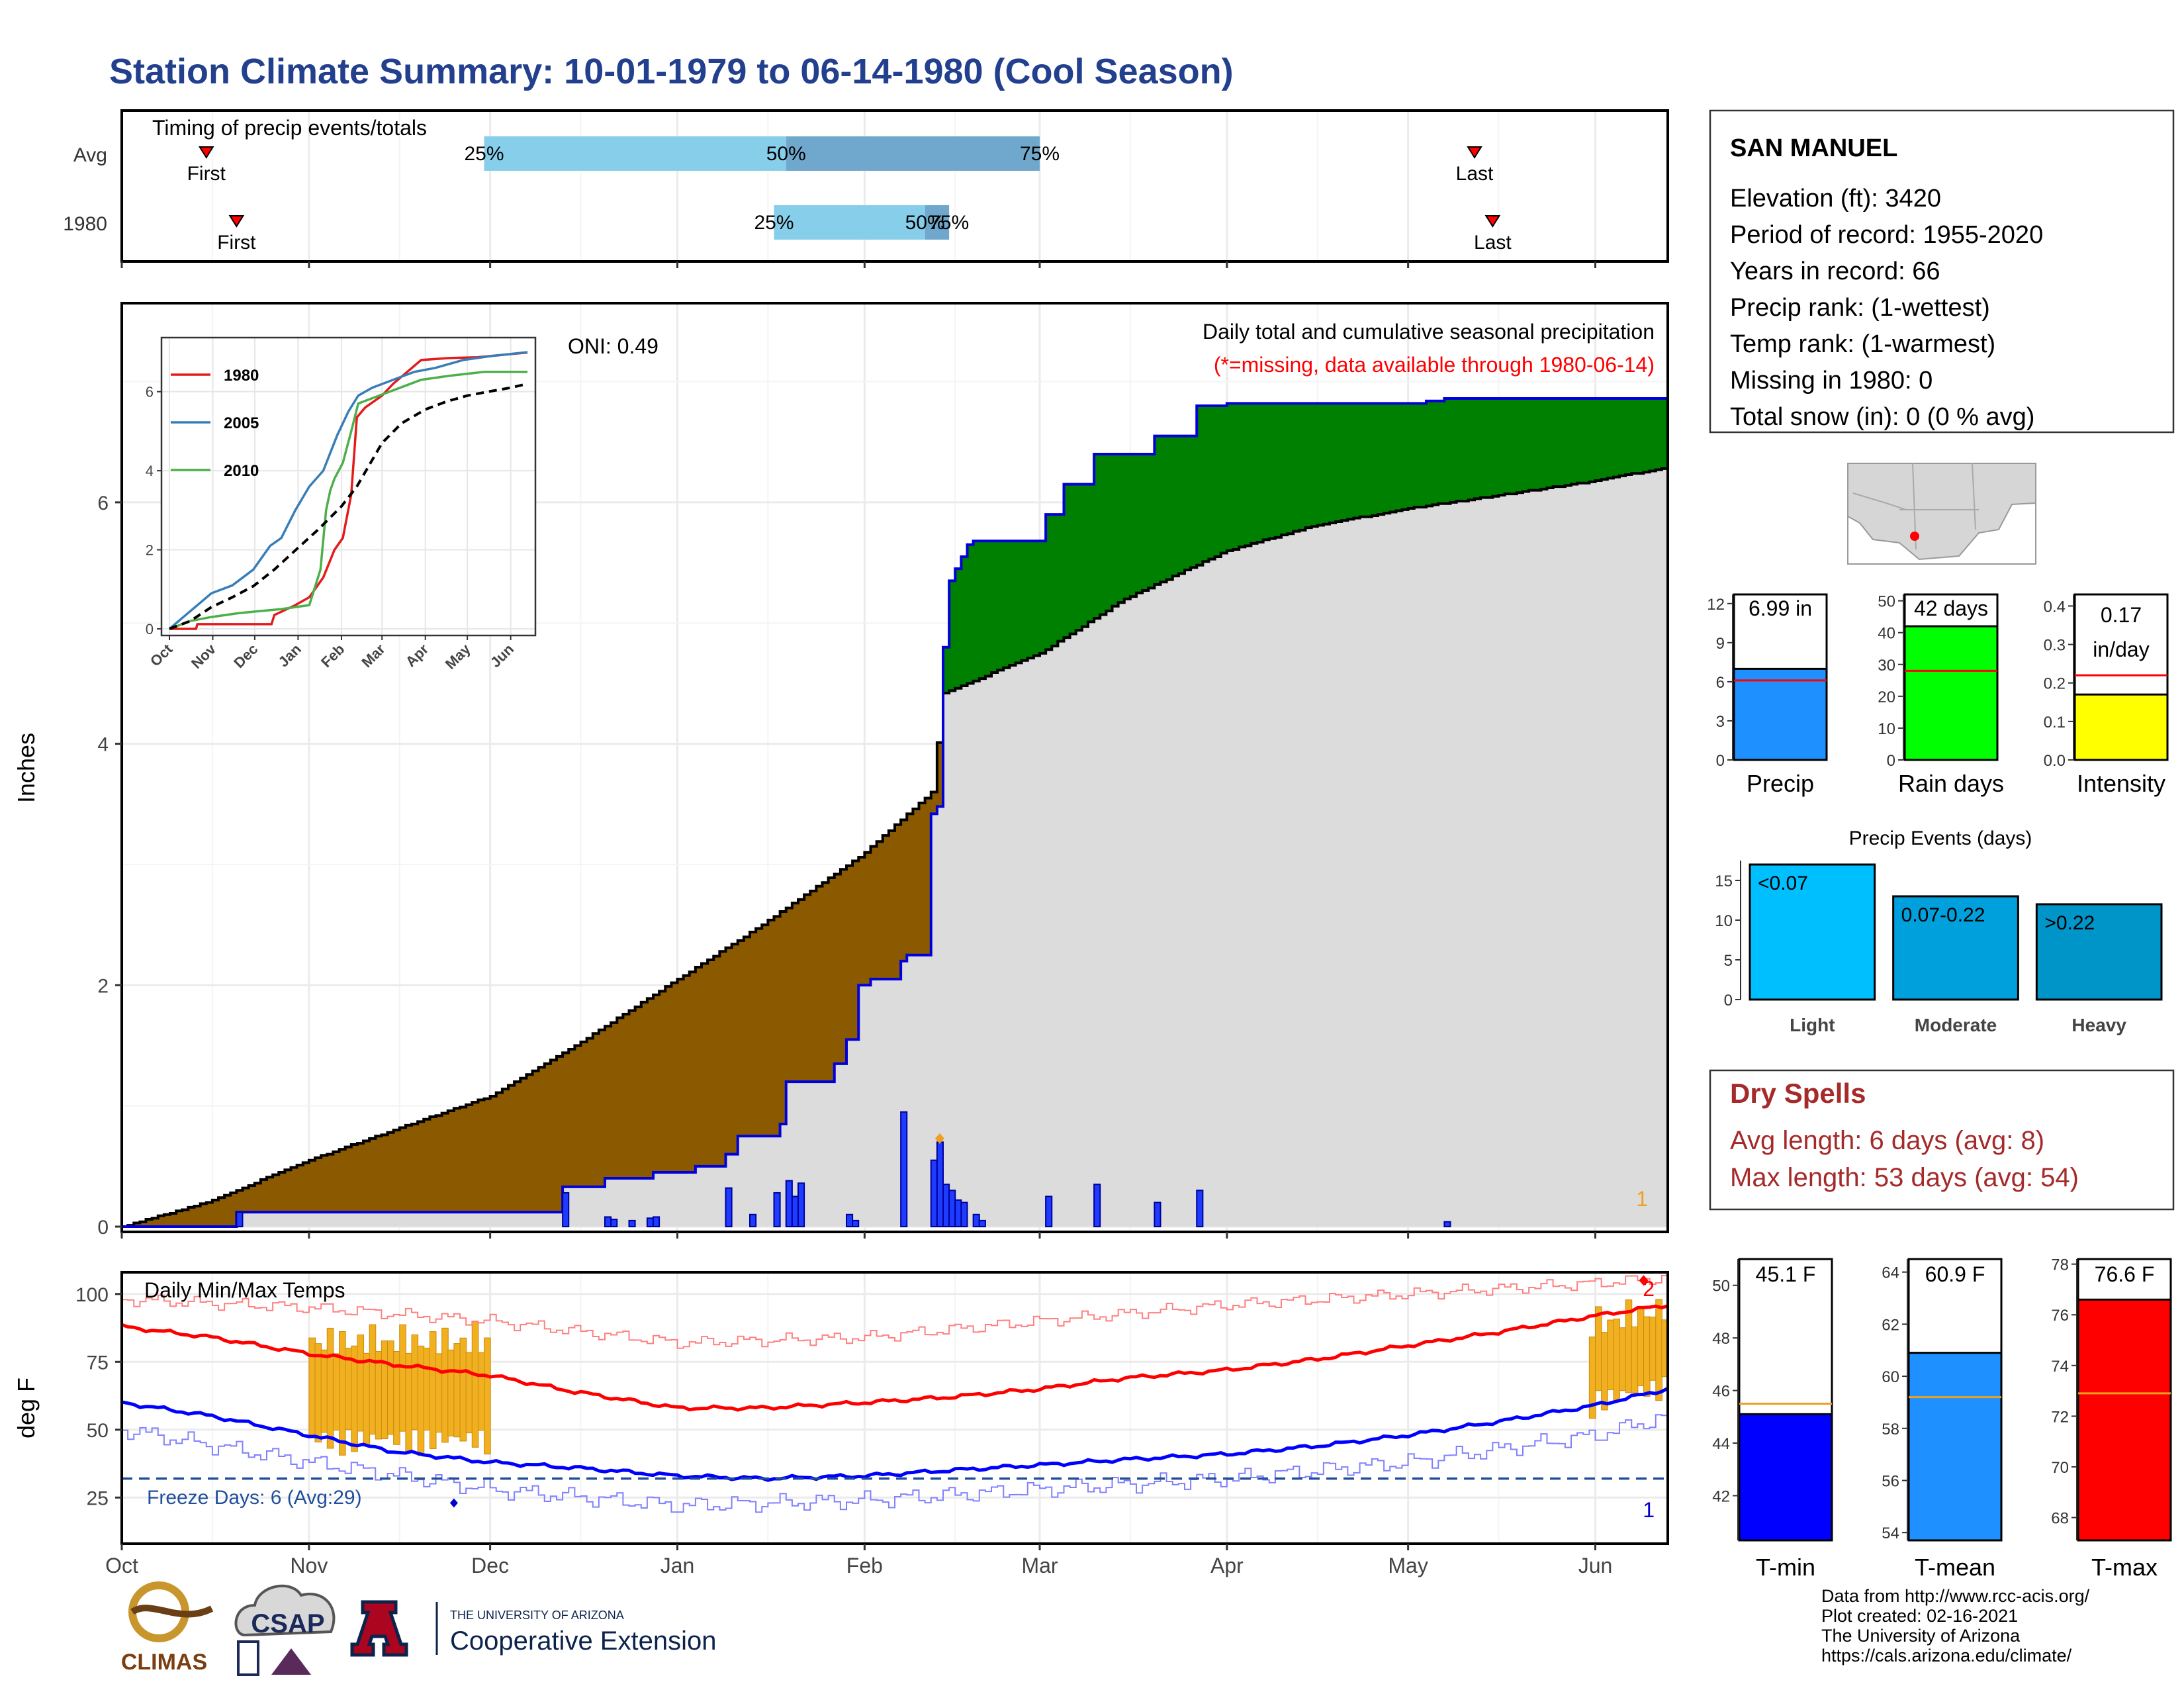 This screenshot has height=1688, width=2184. Describe the element at coordinates (1914, 536) in the screenshot. I see `station-location-dot` at that location.